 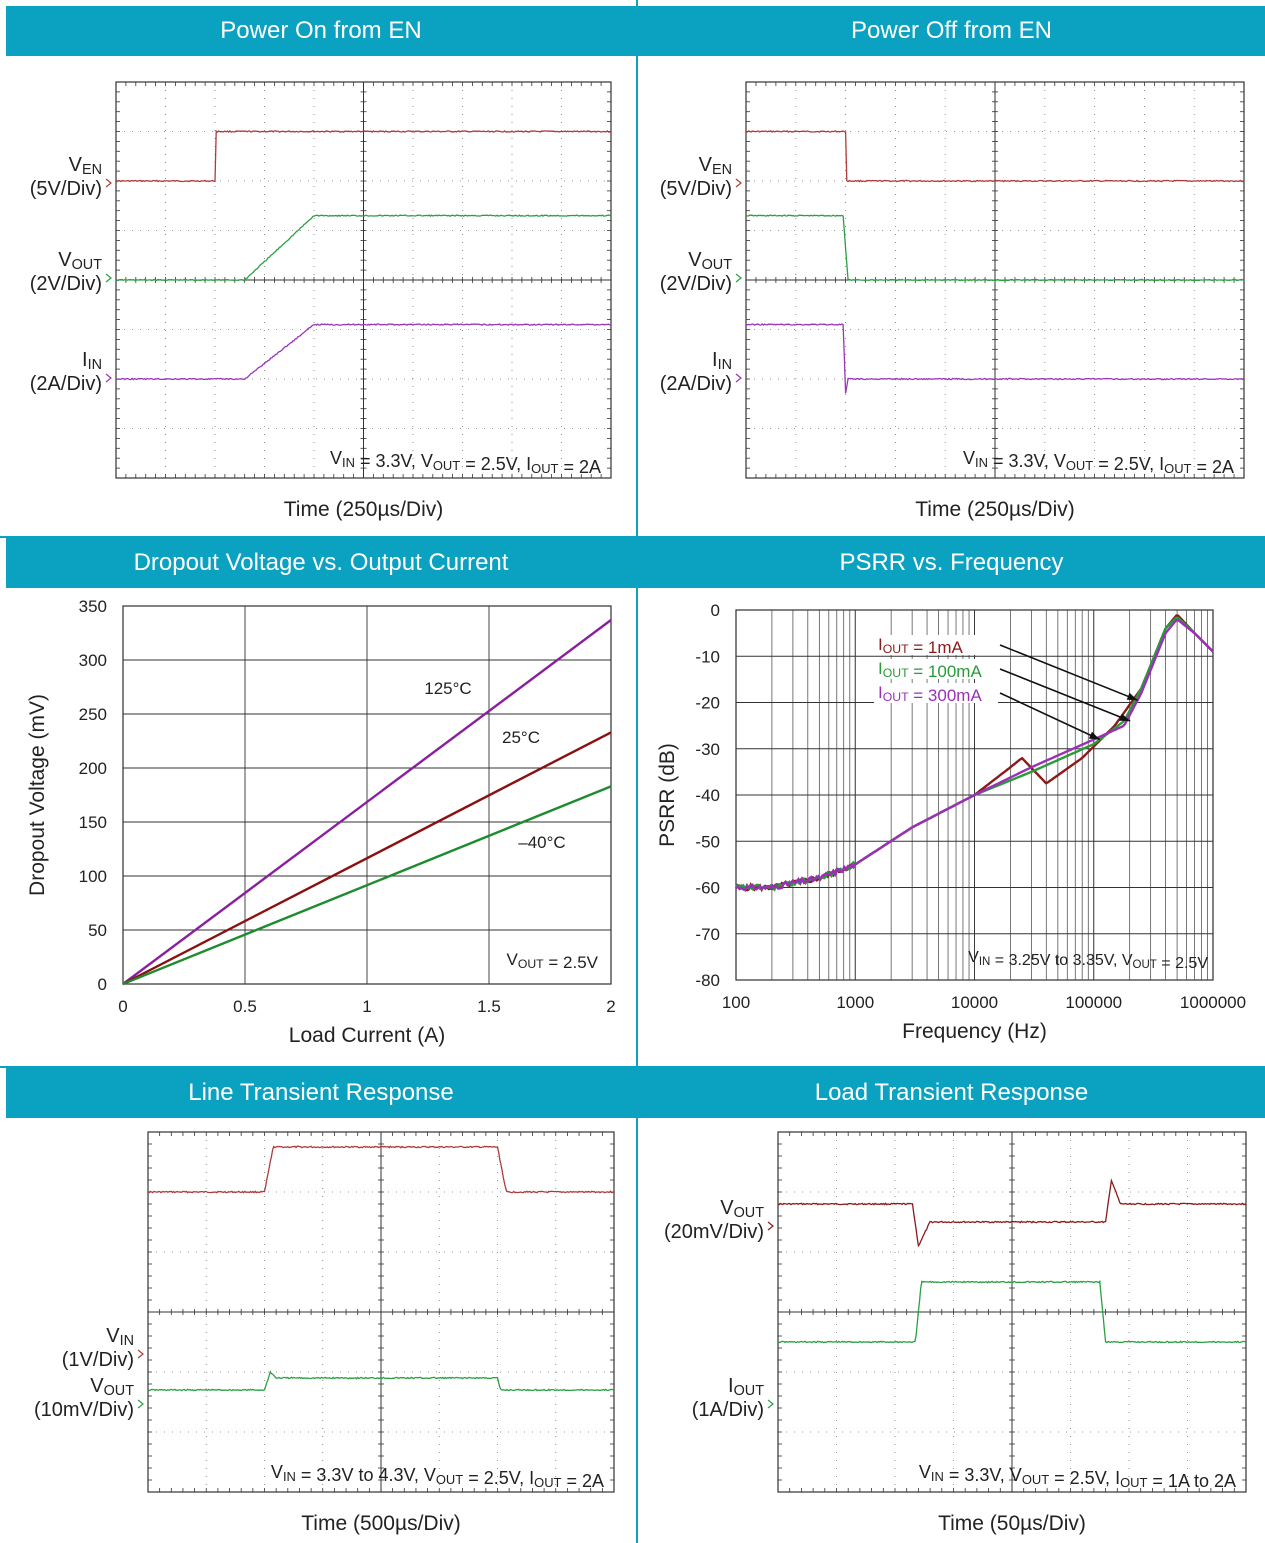 What do you see at coordinates (1065, 695) in the screenshot?
I see `legend-arrow` at bounding box center [1065, 695].